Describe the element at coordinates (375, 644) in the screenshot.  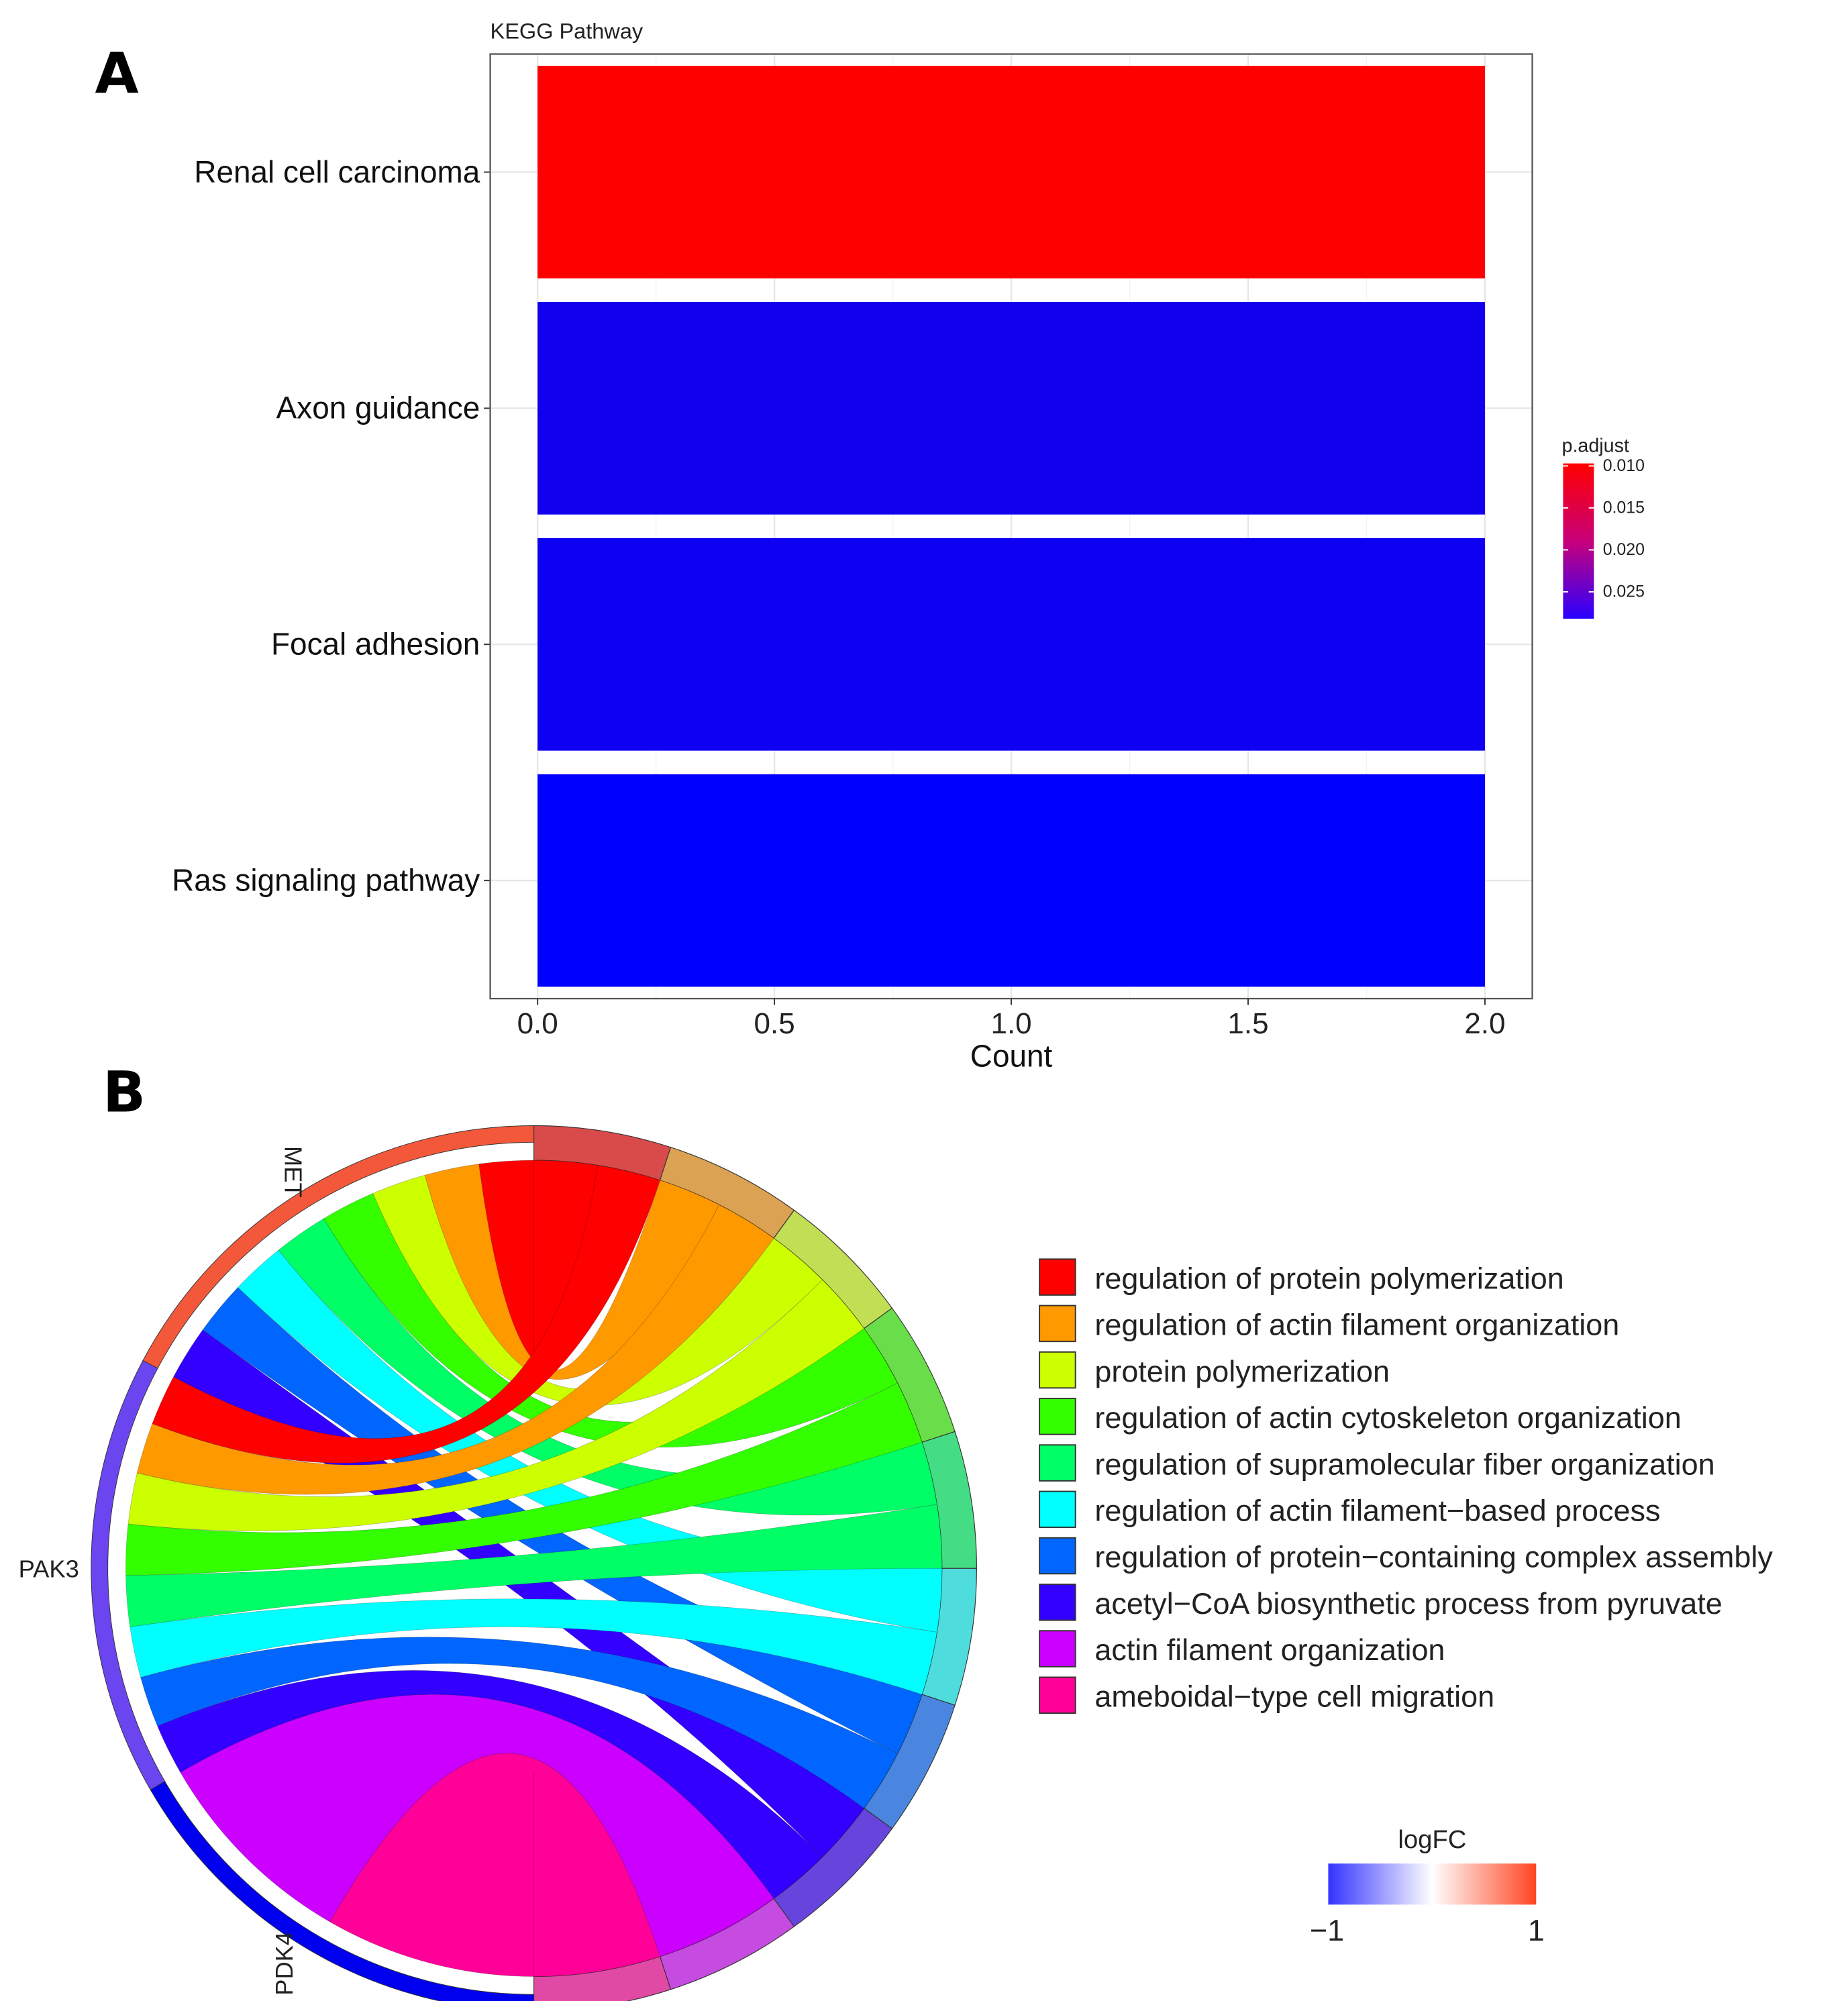
I see `y-tick-label: Focal adhesion` at that location.